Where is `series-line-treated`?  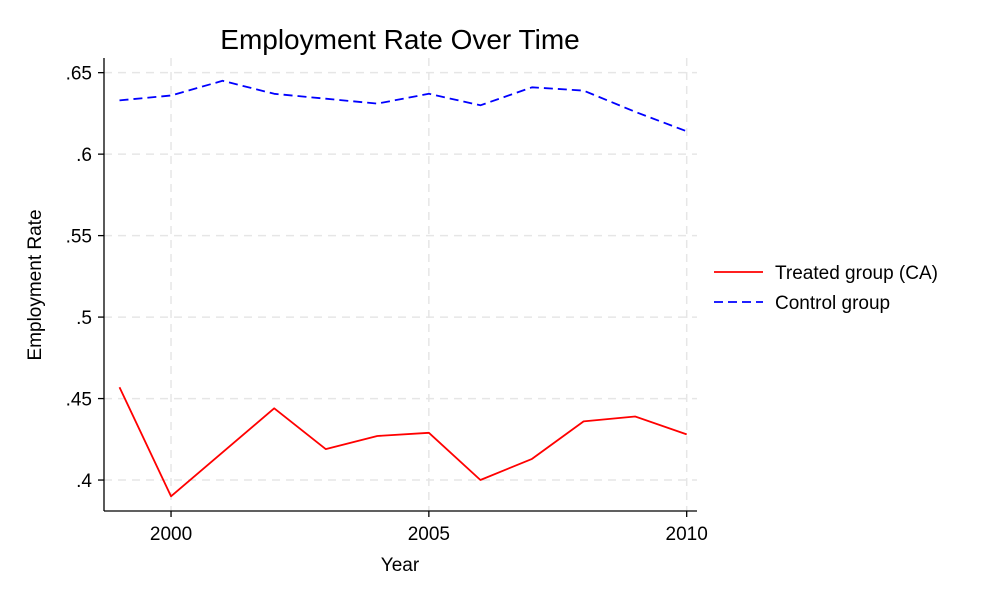 series-line-treated is located at coordinates (402, 442).